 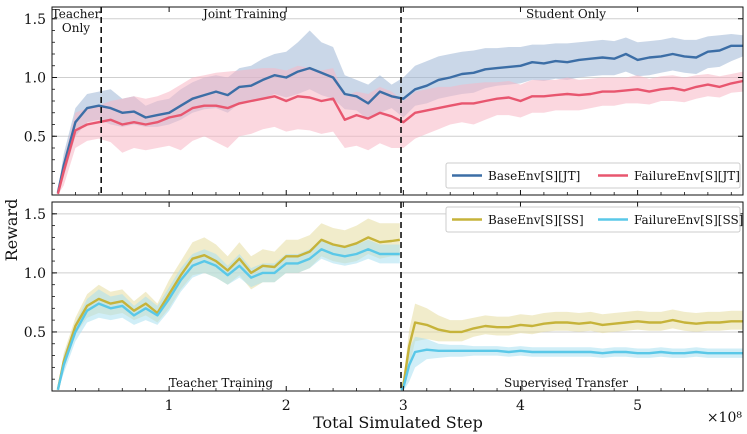 What do you see at coordinates (520, 406) in the screenshot?
I see `x-tick-label: 4` at bounding box center [520, 406].